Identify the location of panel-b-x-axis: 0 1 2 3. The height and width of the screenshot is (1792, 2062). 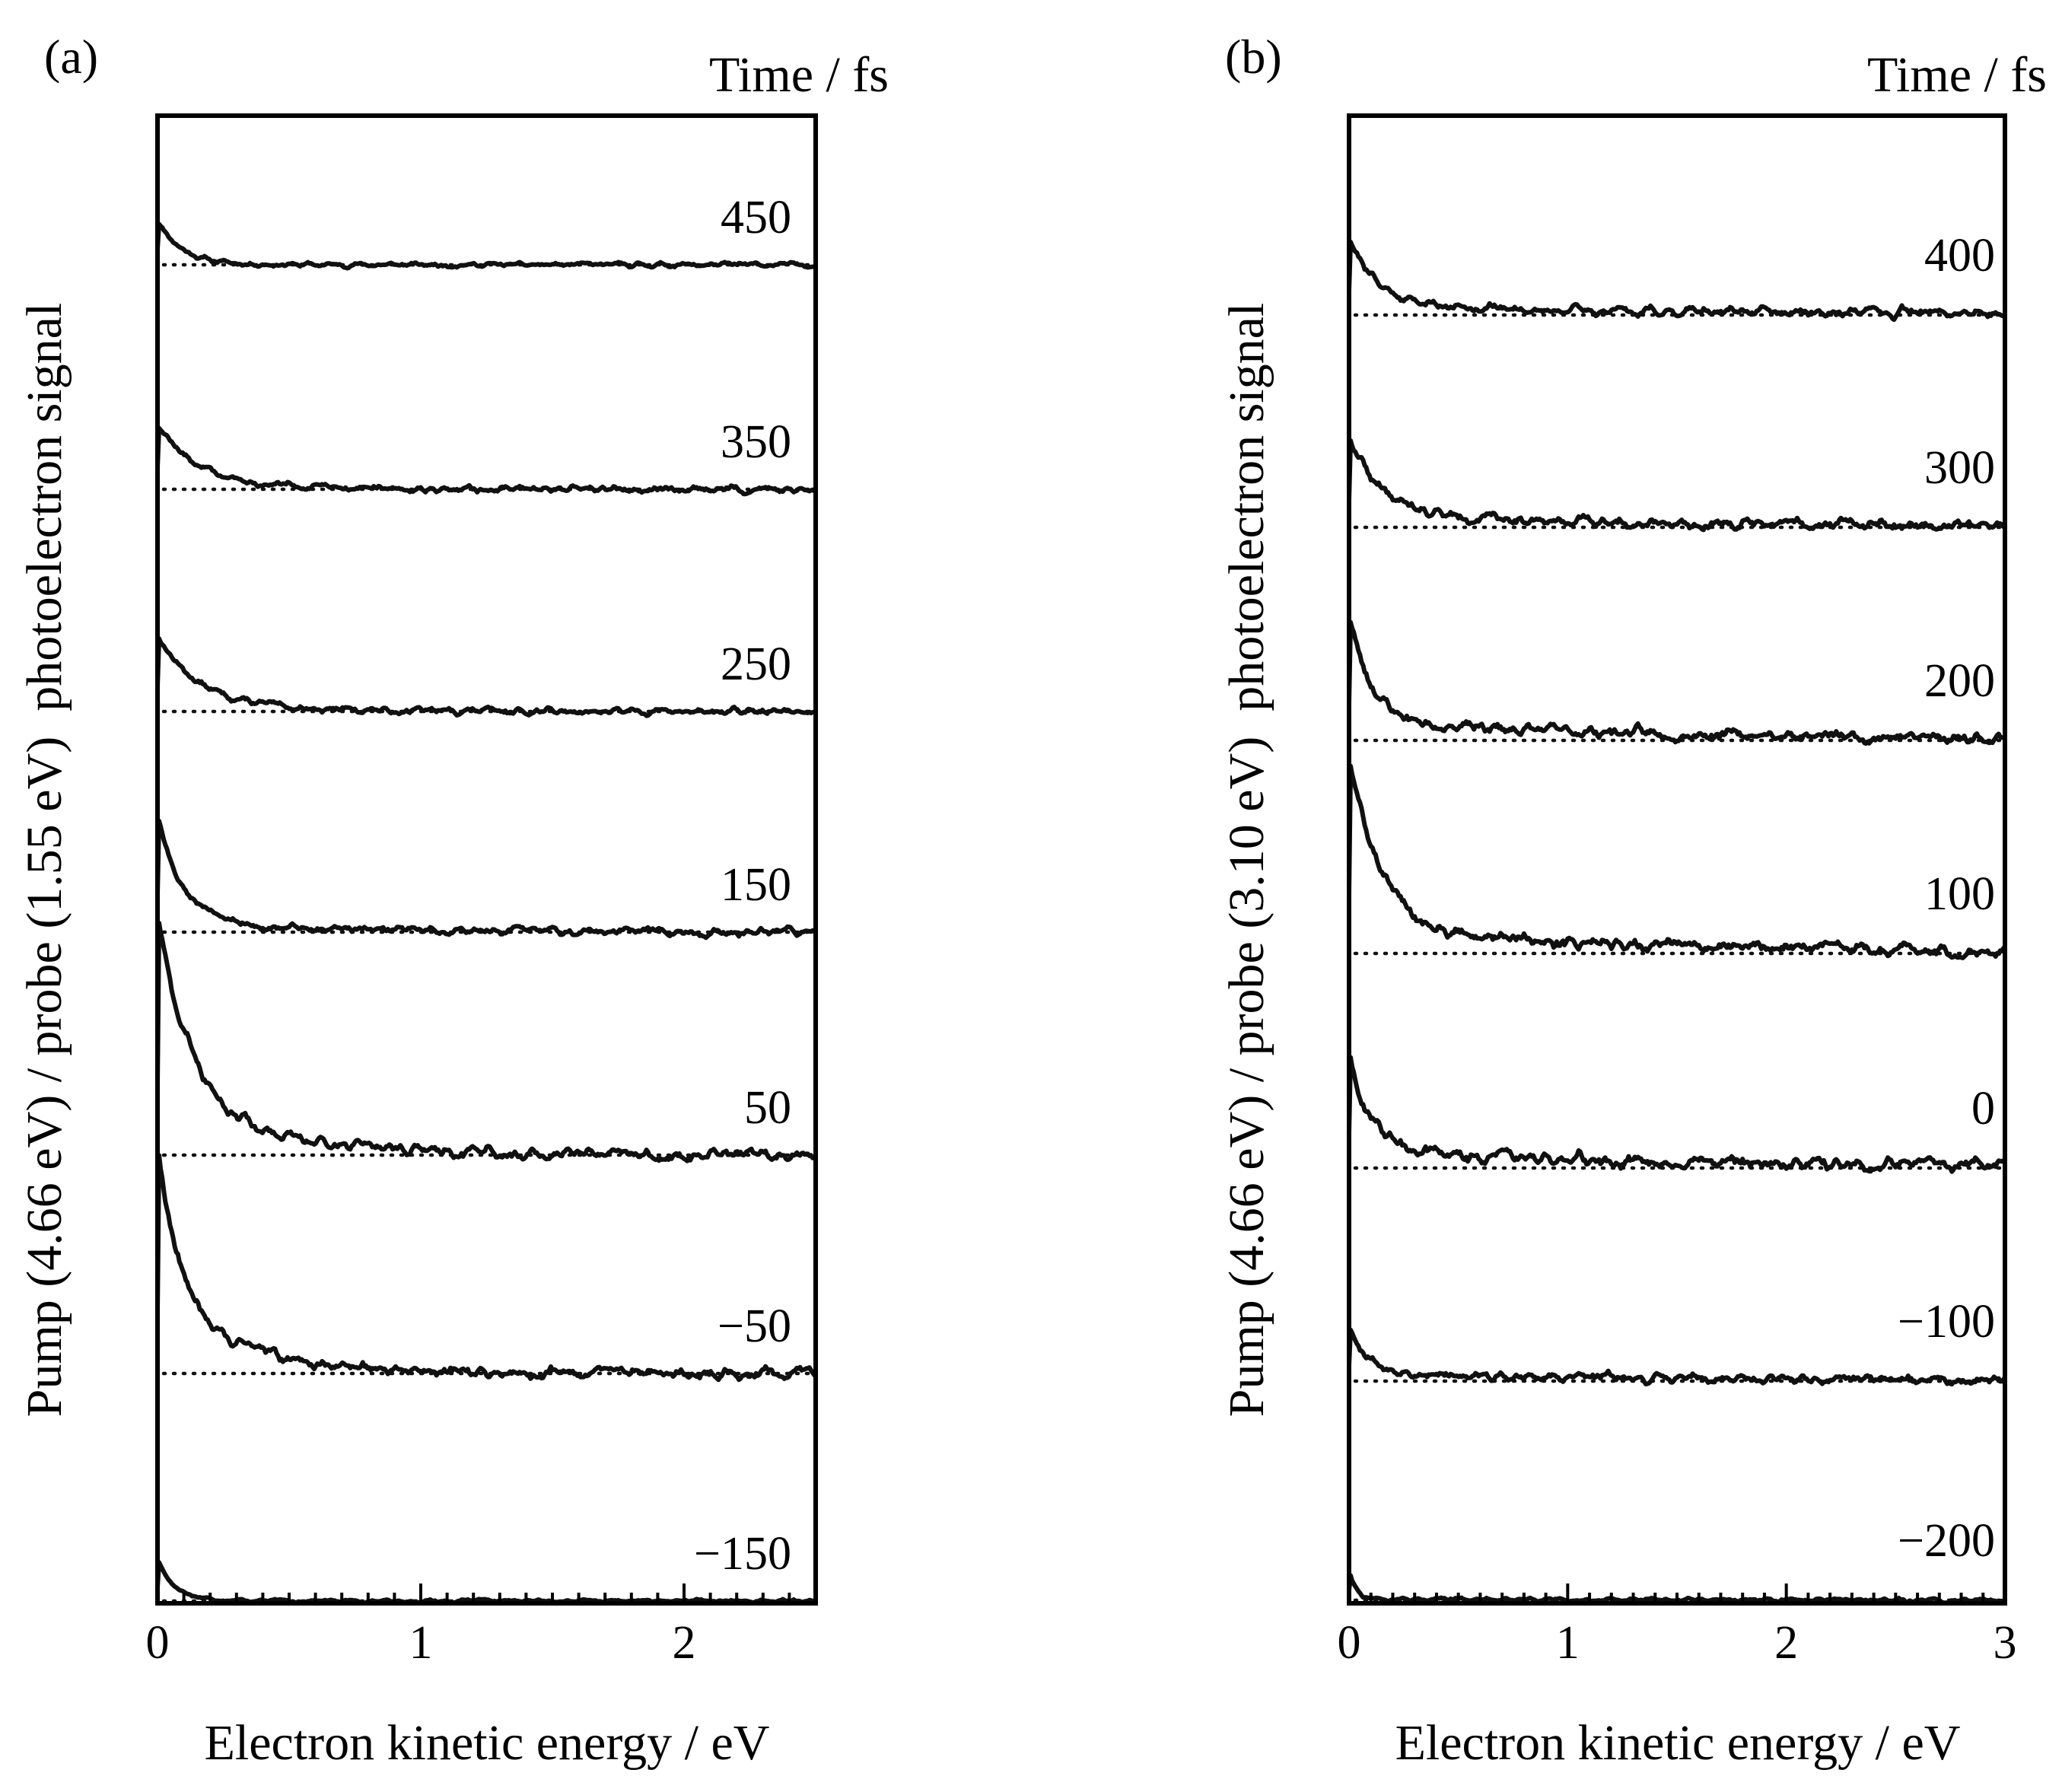
(1678, 1627).